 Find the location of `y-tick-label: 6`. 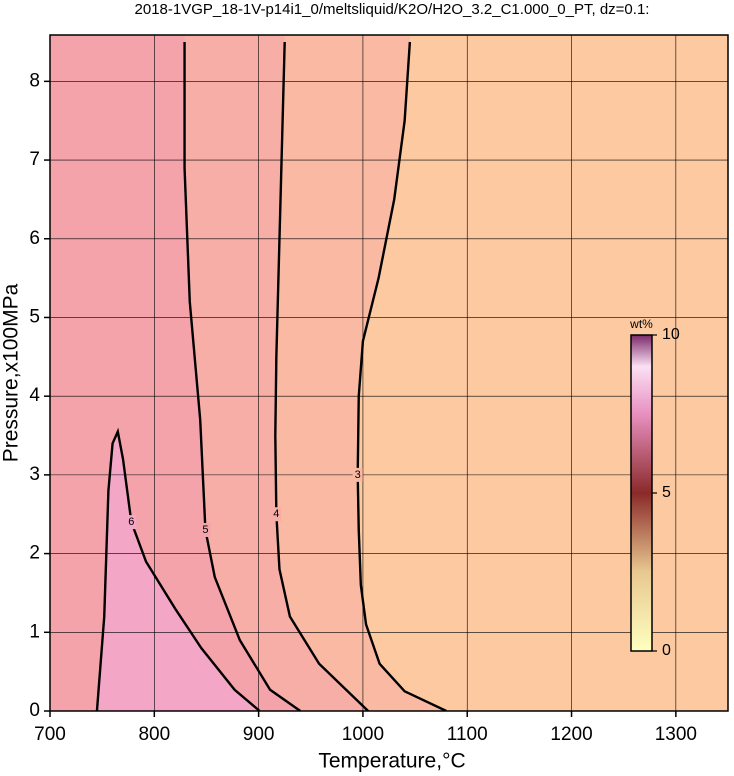

y-tick-label: 6 is located at coordinates (34, 238).